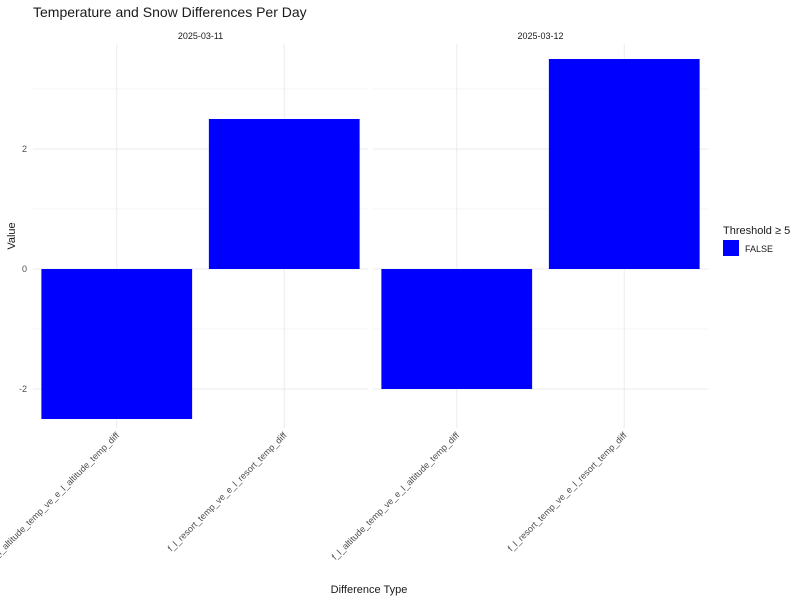  I want to click on y-tick-label: 2, so click(24, 149).